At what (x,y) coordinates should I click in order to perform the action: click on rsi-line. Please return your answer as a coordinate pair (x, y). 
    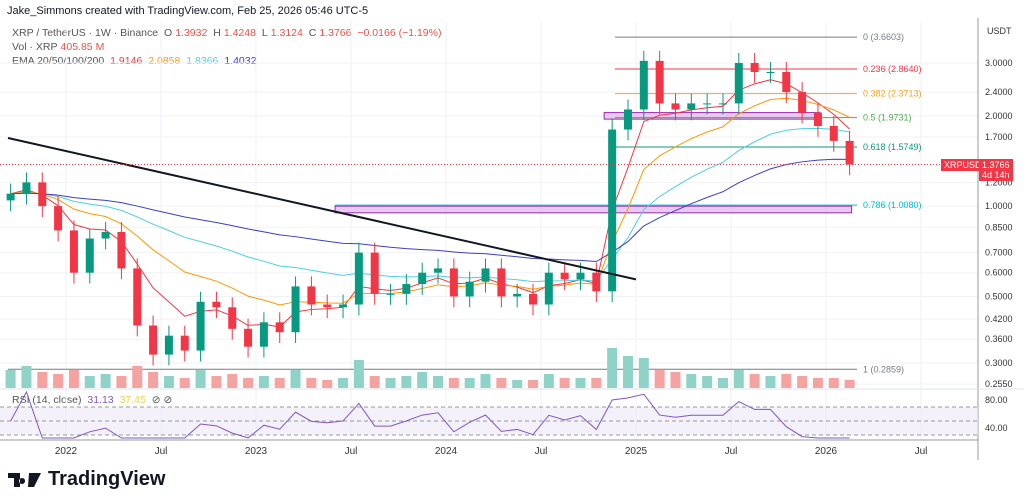
    Looking at the image, I should click on (430, 414).